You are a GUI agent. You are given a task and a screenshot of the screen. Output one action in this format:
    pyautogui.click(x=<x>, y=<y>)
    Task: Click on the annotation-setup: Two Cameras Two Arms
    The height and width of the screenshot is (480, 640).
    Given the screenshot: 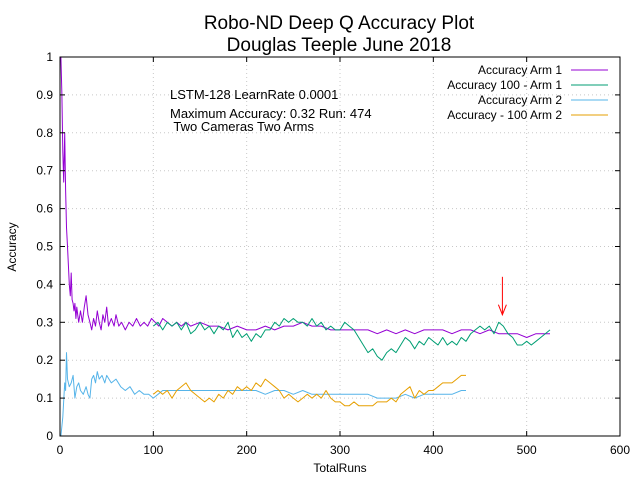 What is the action you would take?
    pyautogui.click(x=242, y=126)
    